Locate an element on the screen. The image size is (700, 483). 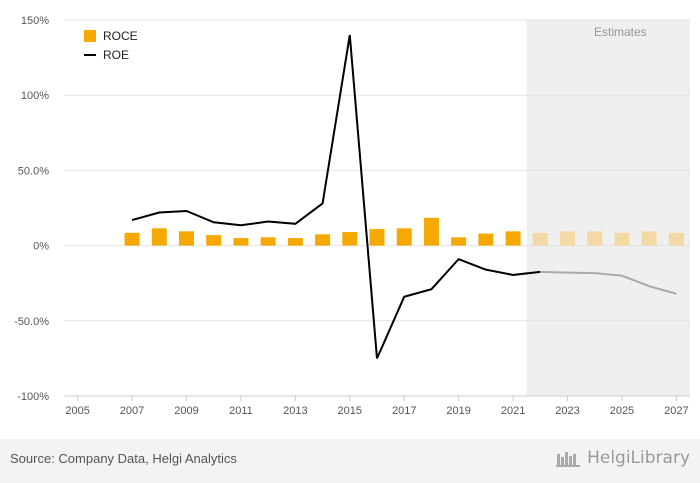
brand-name: HelgiLibrary is located at coordinates (638, 458).